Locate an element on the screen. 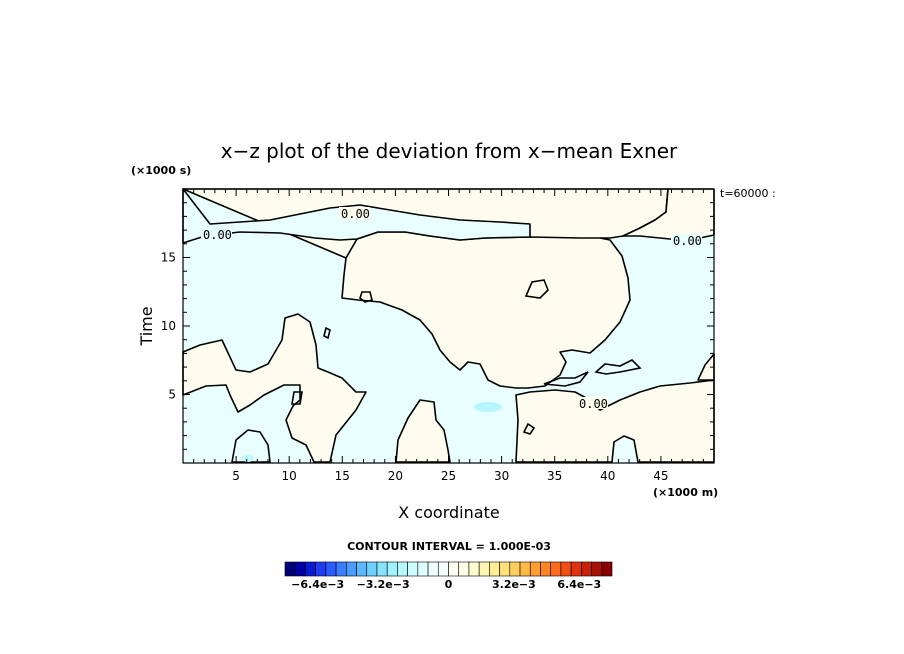 This screenshot has width=904, height=654. colorbar-tick-label: 6.4e−3 is located at coordinates (579, 584).